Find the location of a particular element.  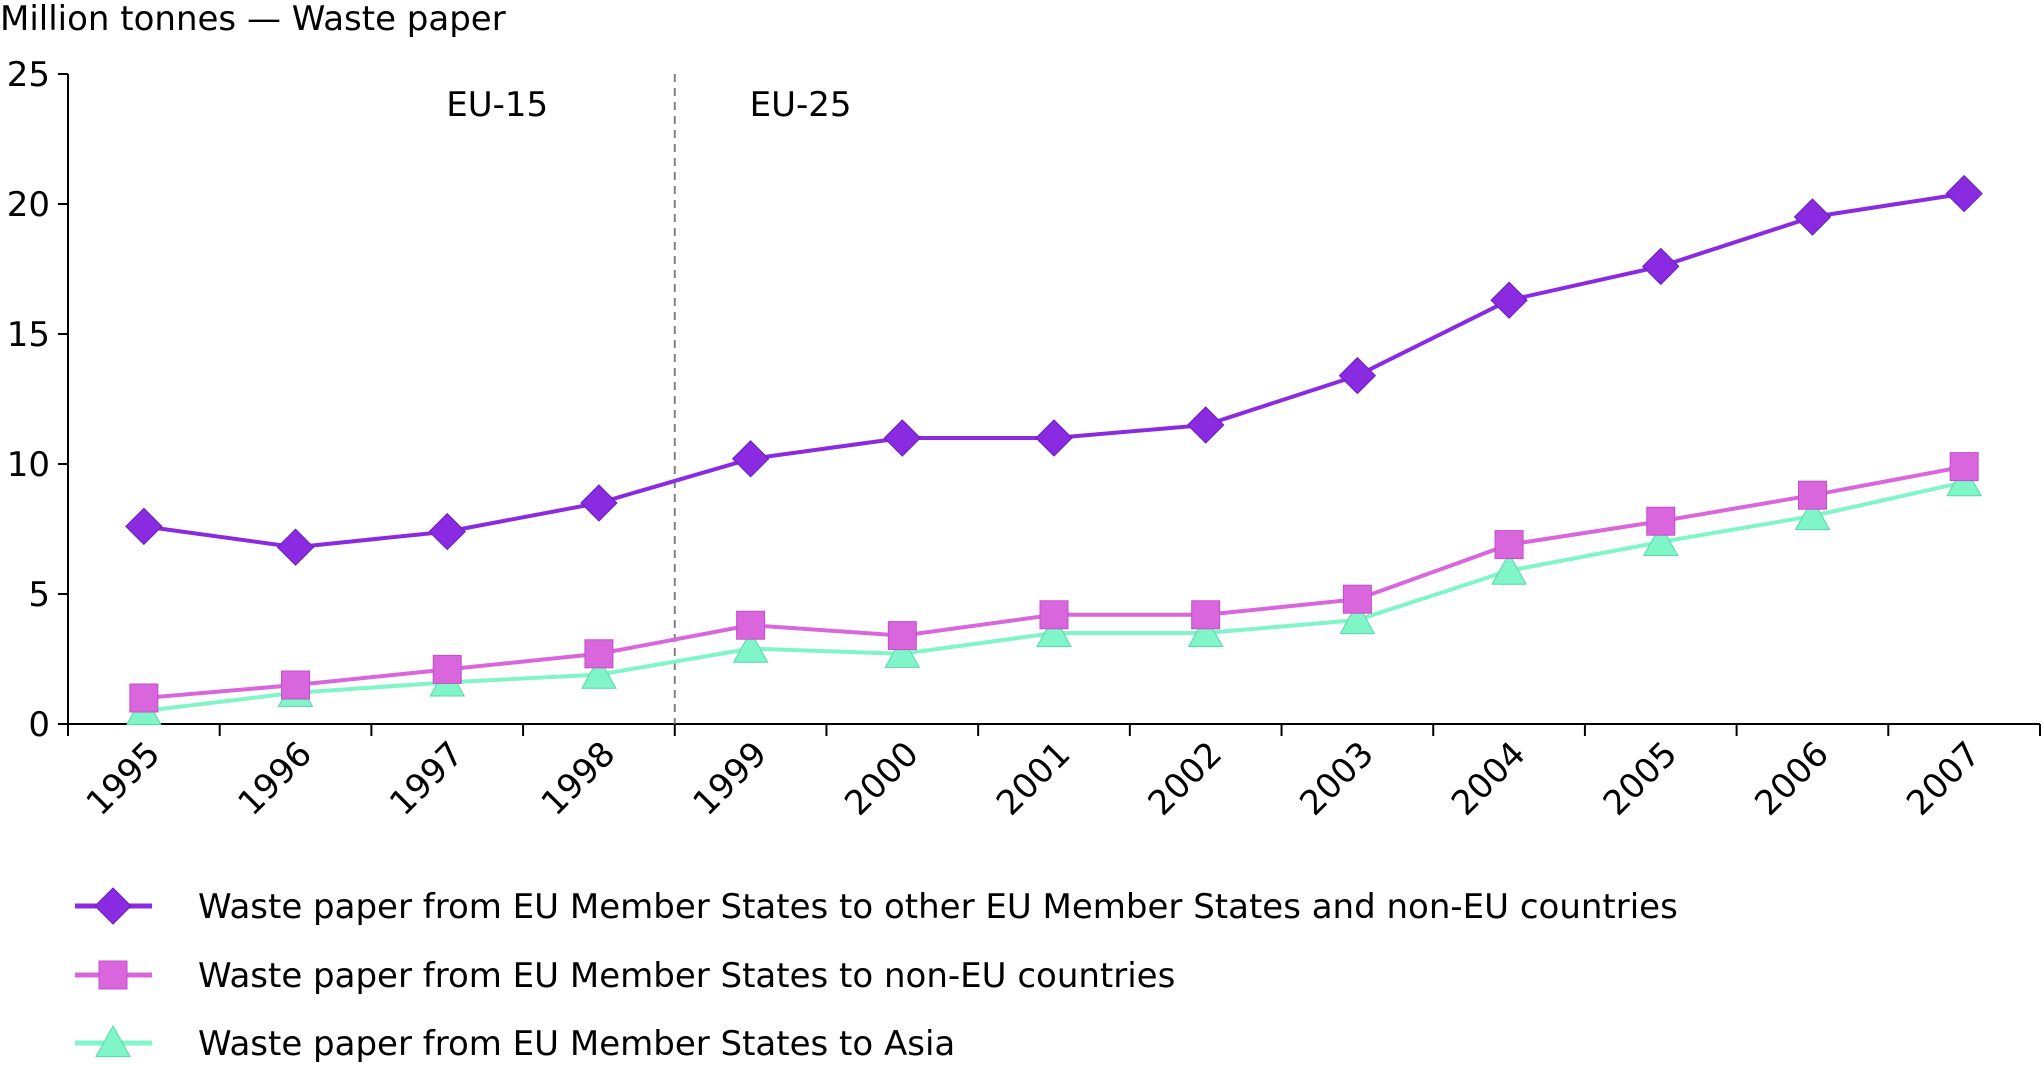

legend-marker-asia is located at coordinates (113, 1041).